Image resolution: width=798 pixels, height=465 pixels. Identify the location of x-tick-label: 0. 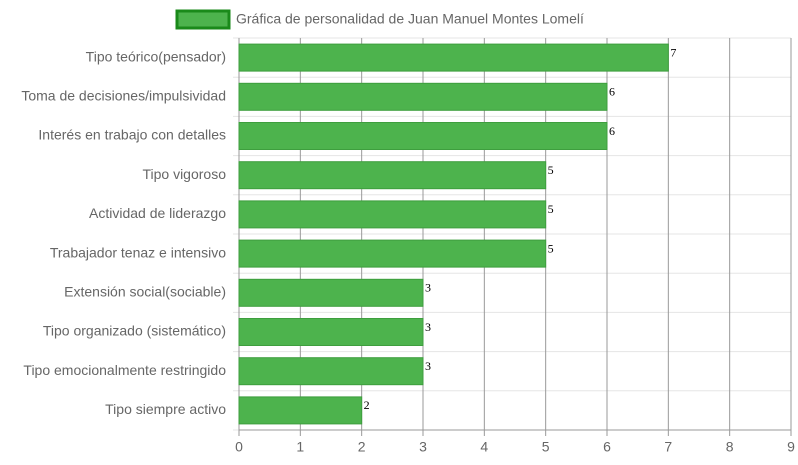
(239, 447).